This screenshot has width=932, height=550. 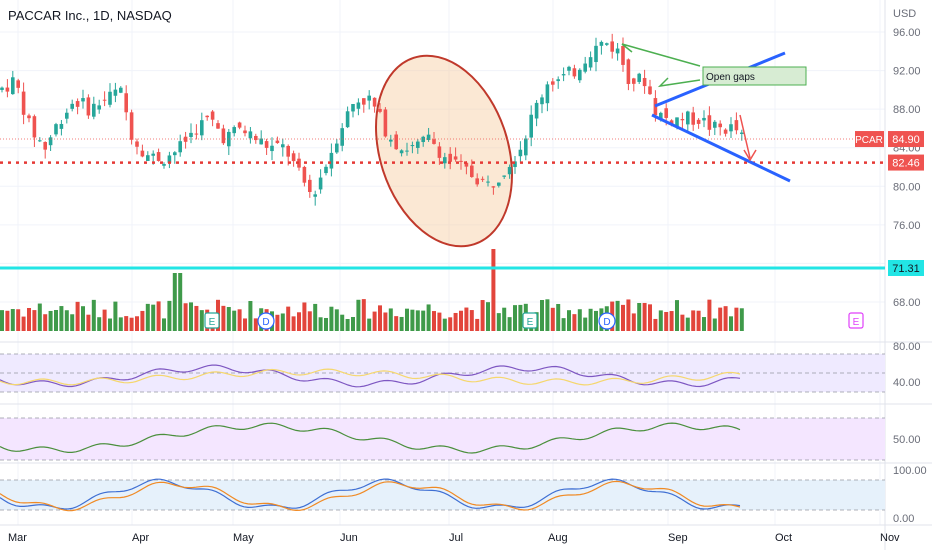 What do you see at coordinates (90, 15) in the screenshot?
I see `chart-title: PACCAR Inc., 1D, NASDAQ` at bounding box center [90, 15].